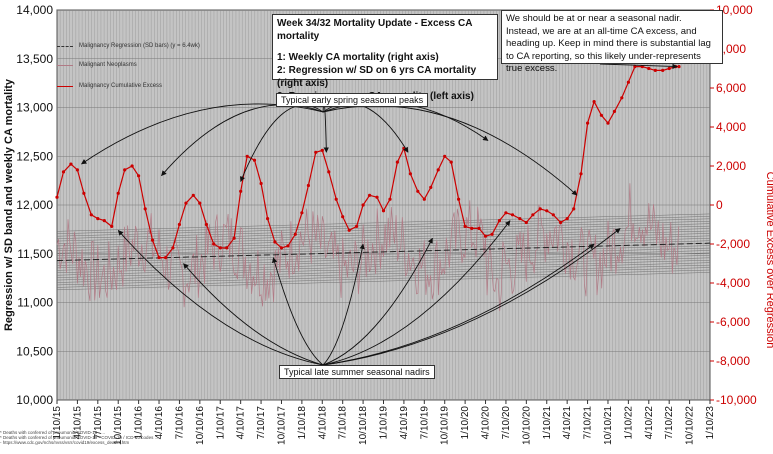 The width and height of the screenshot is (773, 454). What do you see at coordinates (34, 108) in the screenshot?
I see `left-tick-label: 13,000` at bounding box center [34, 108].